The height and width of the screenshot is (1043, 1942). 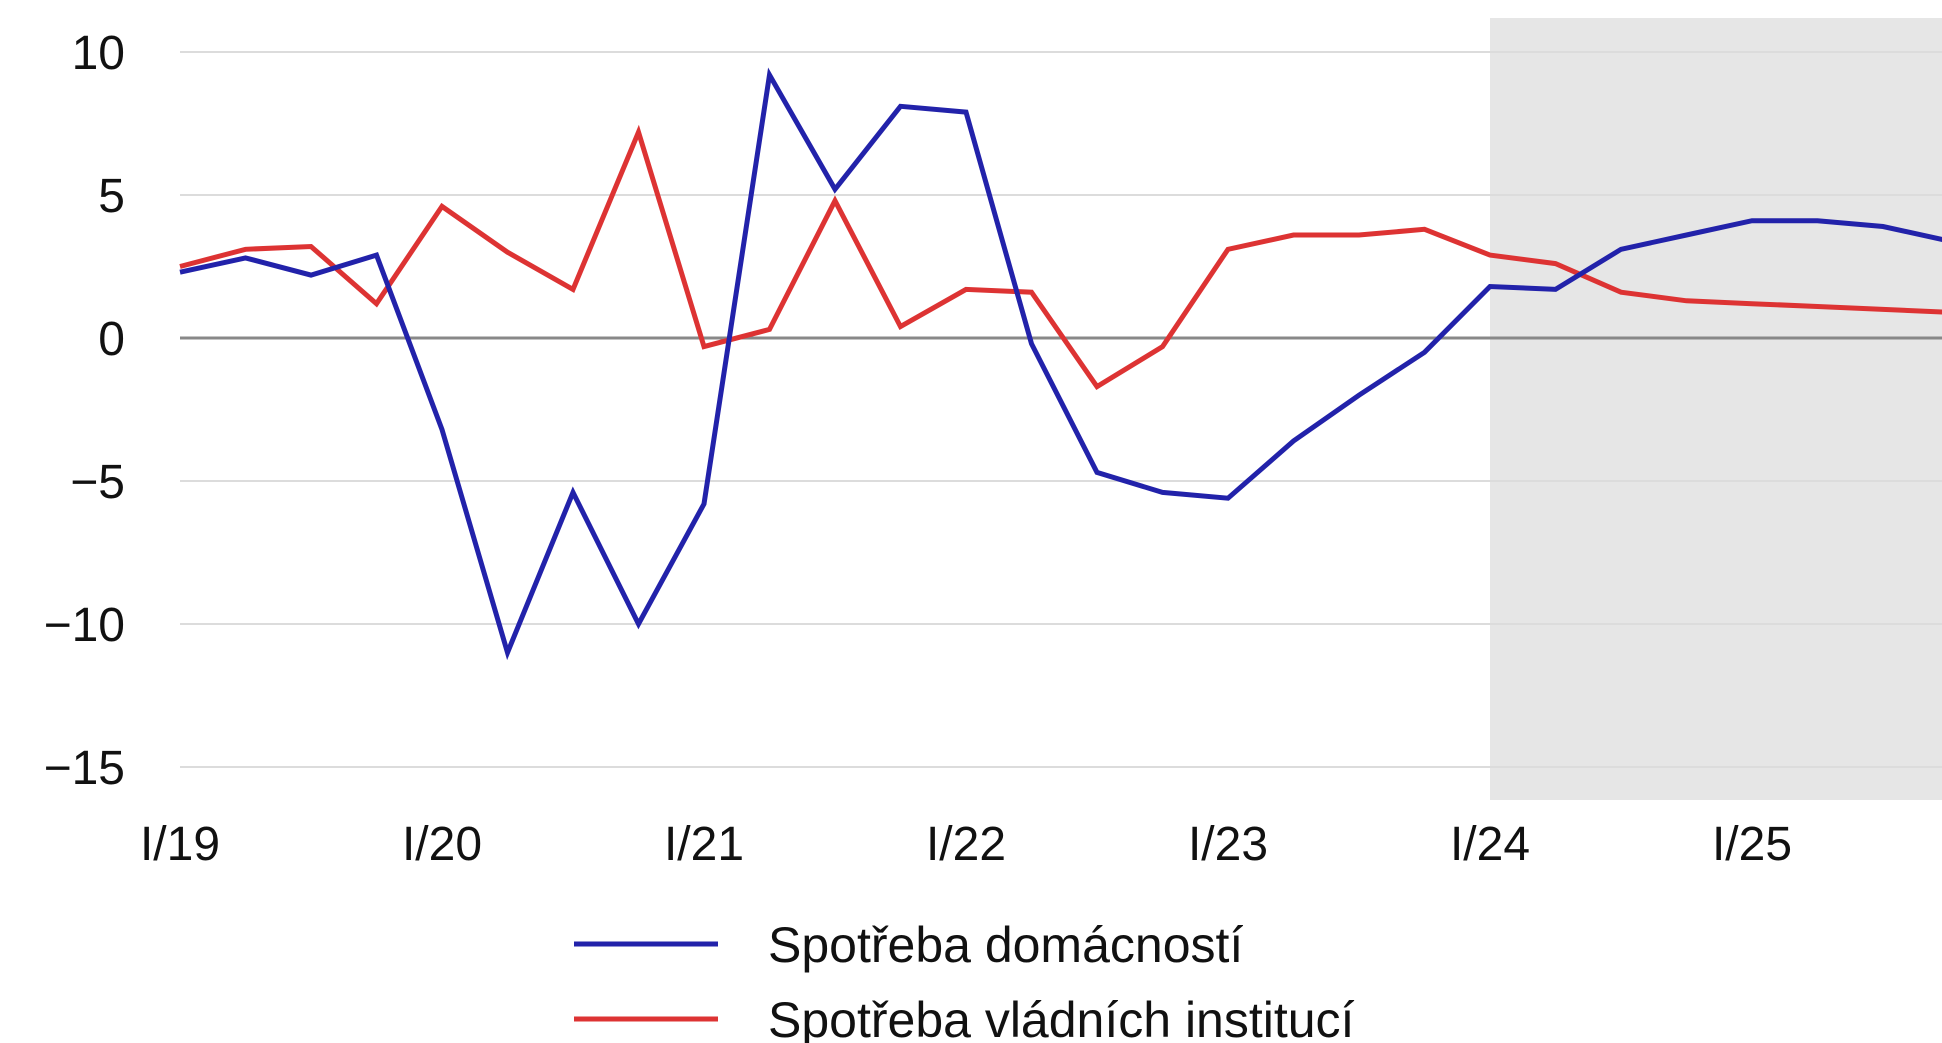 What do you see at coordinates (704, 844) in the screenshot?
I see `x-tick-label: I/21` at bounding box center [704, 844].